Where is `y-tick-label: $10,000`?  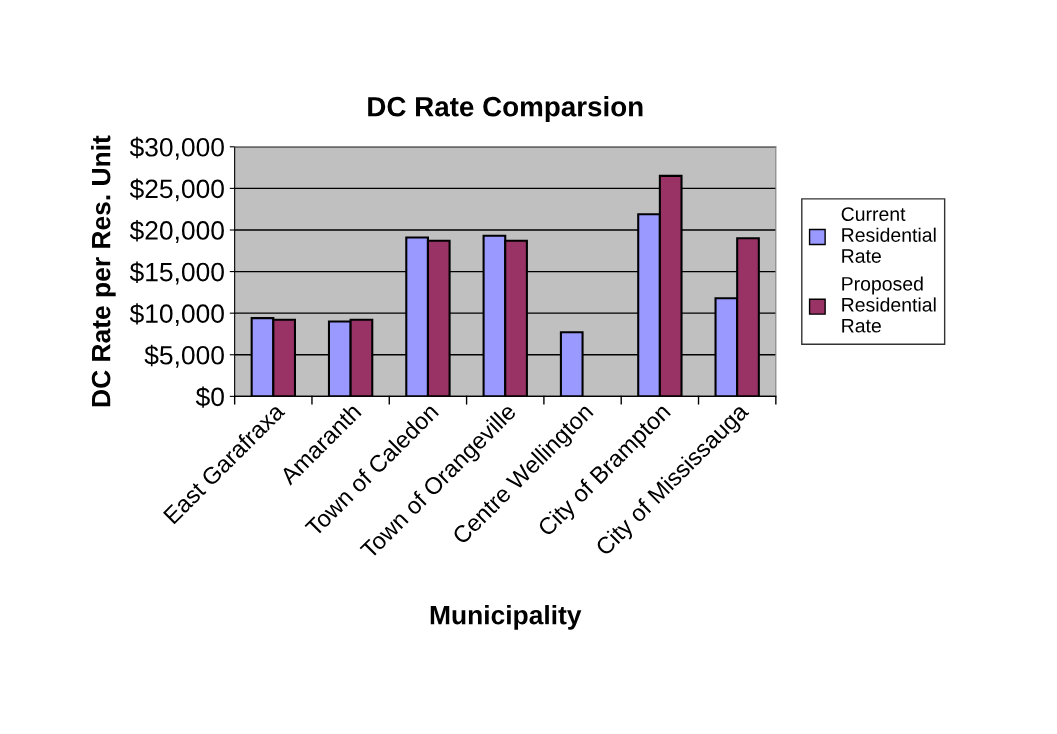
y-tick-label: $10,000 is located at coordinates (176, 315).